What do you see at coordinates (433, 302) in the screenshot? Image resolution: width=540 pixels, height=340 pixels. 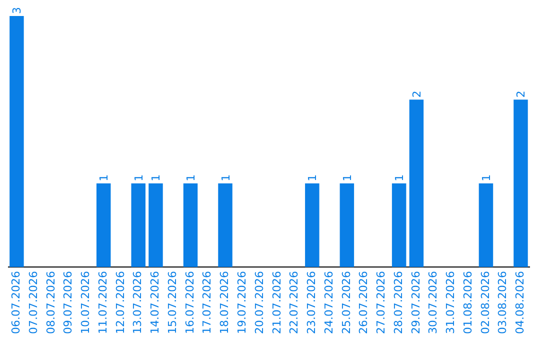 I see `x-tick-label: 30.07.2026` at bounding box center [433, 302].